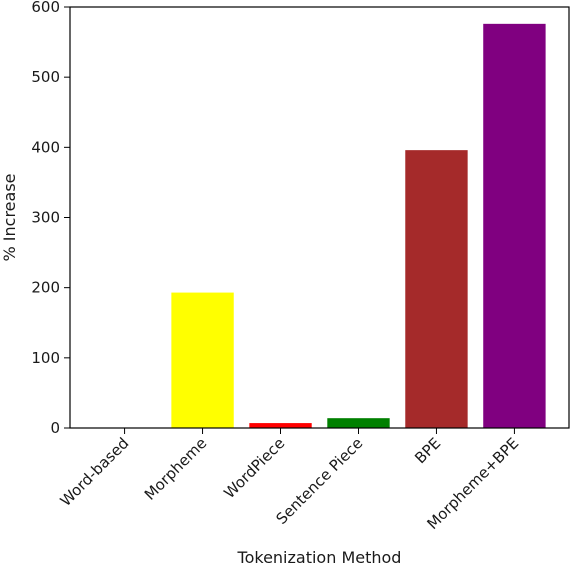 Image resolution: width=572 pixels, height=568 pixels. Describe the element at coordinates (45, 147) in the screenshot. I see `y-tick-label: 400` at that location.